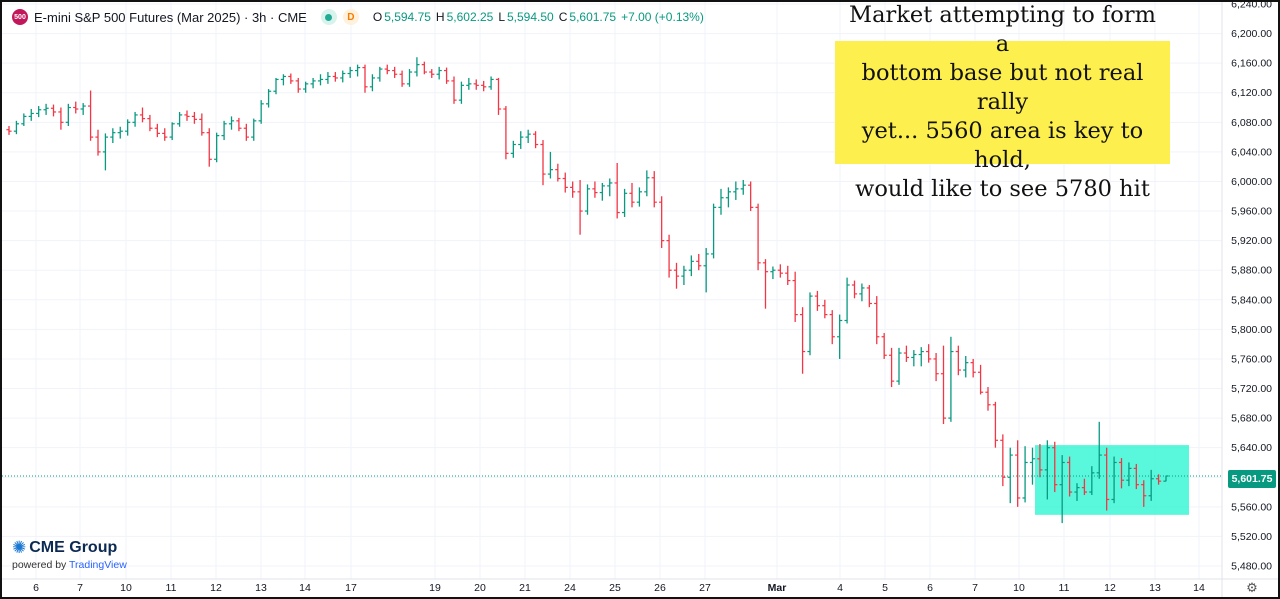 This screenshot has width=1280, height=599. Describe the element at coordinates (1251, 241) in the screenshot. I see `price-tick-label: 5,920.00` at that location.